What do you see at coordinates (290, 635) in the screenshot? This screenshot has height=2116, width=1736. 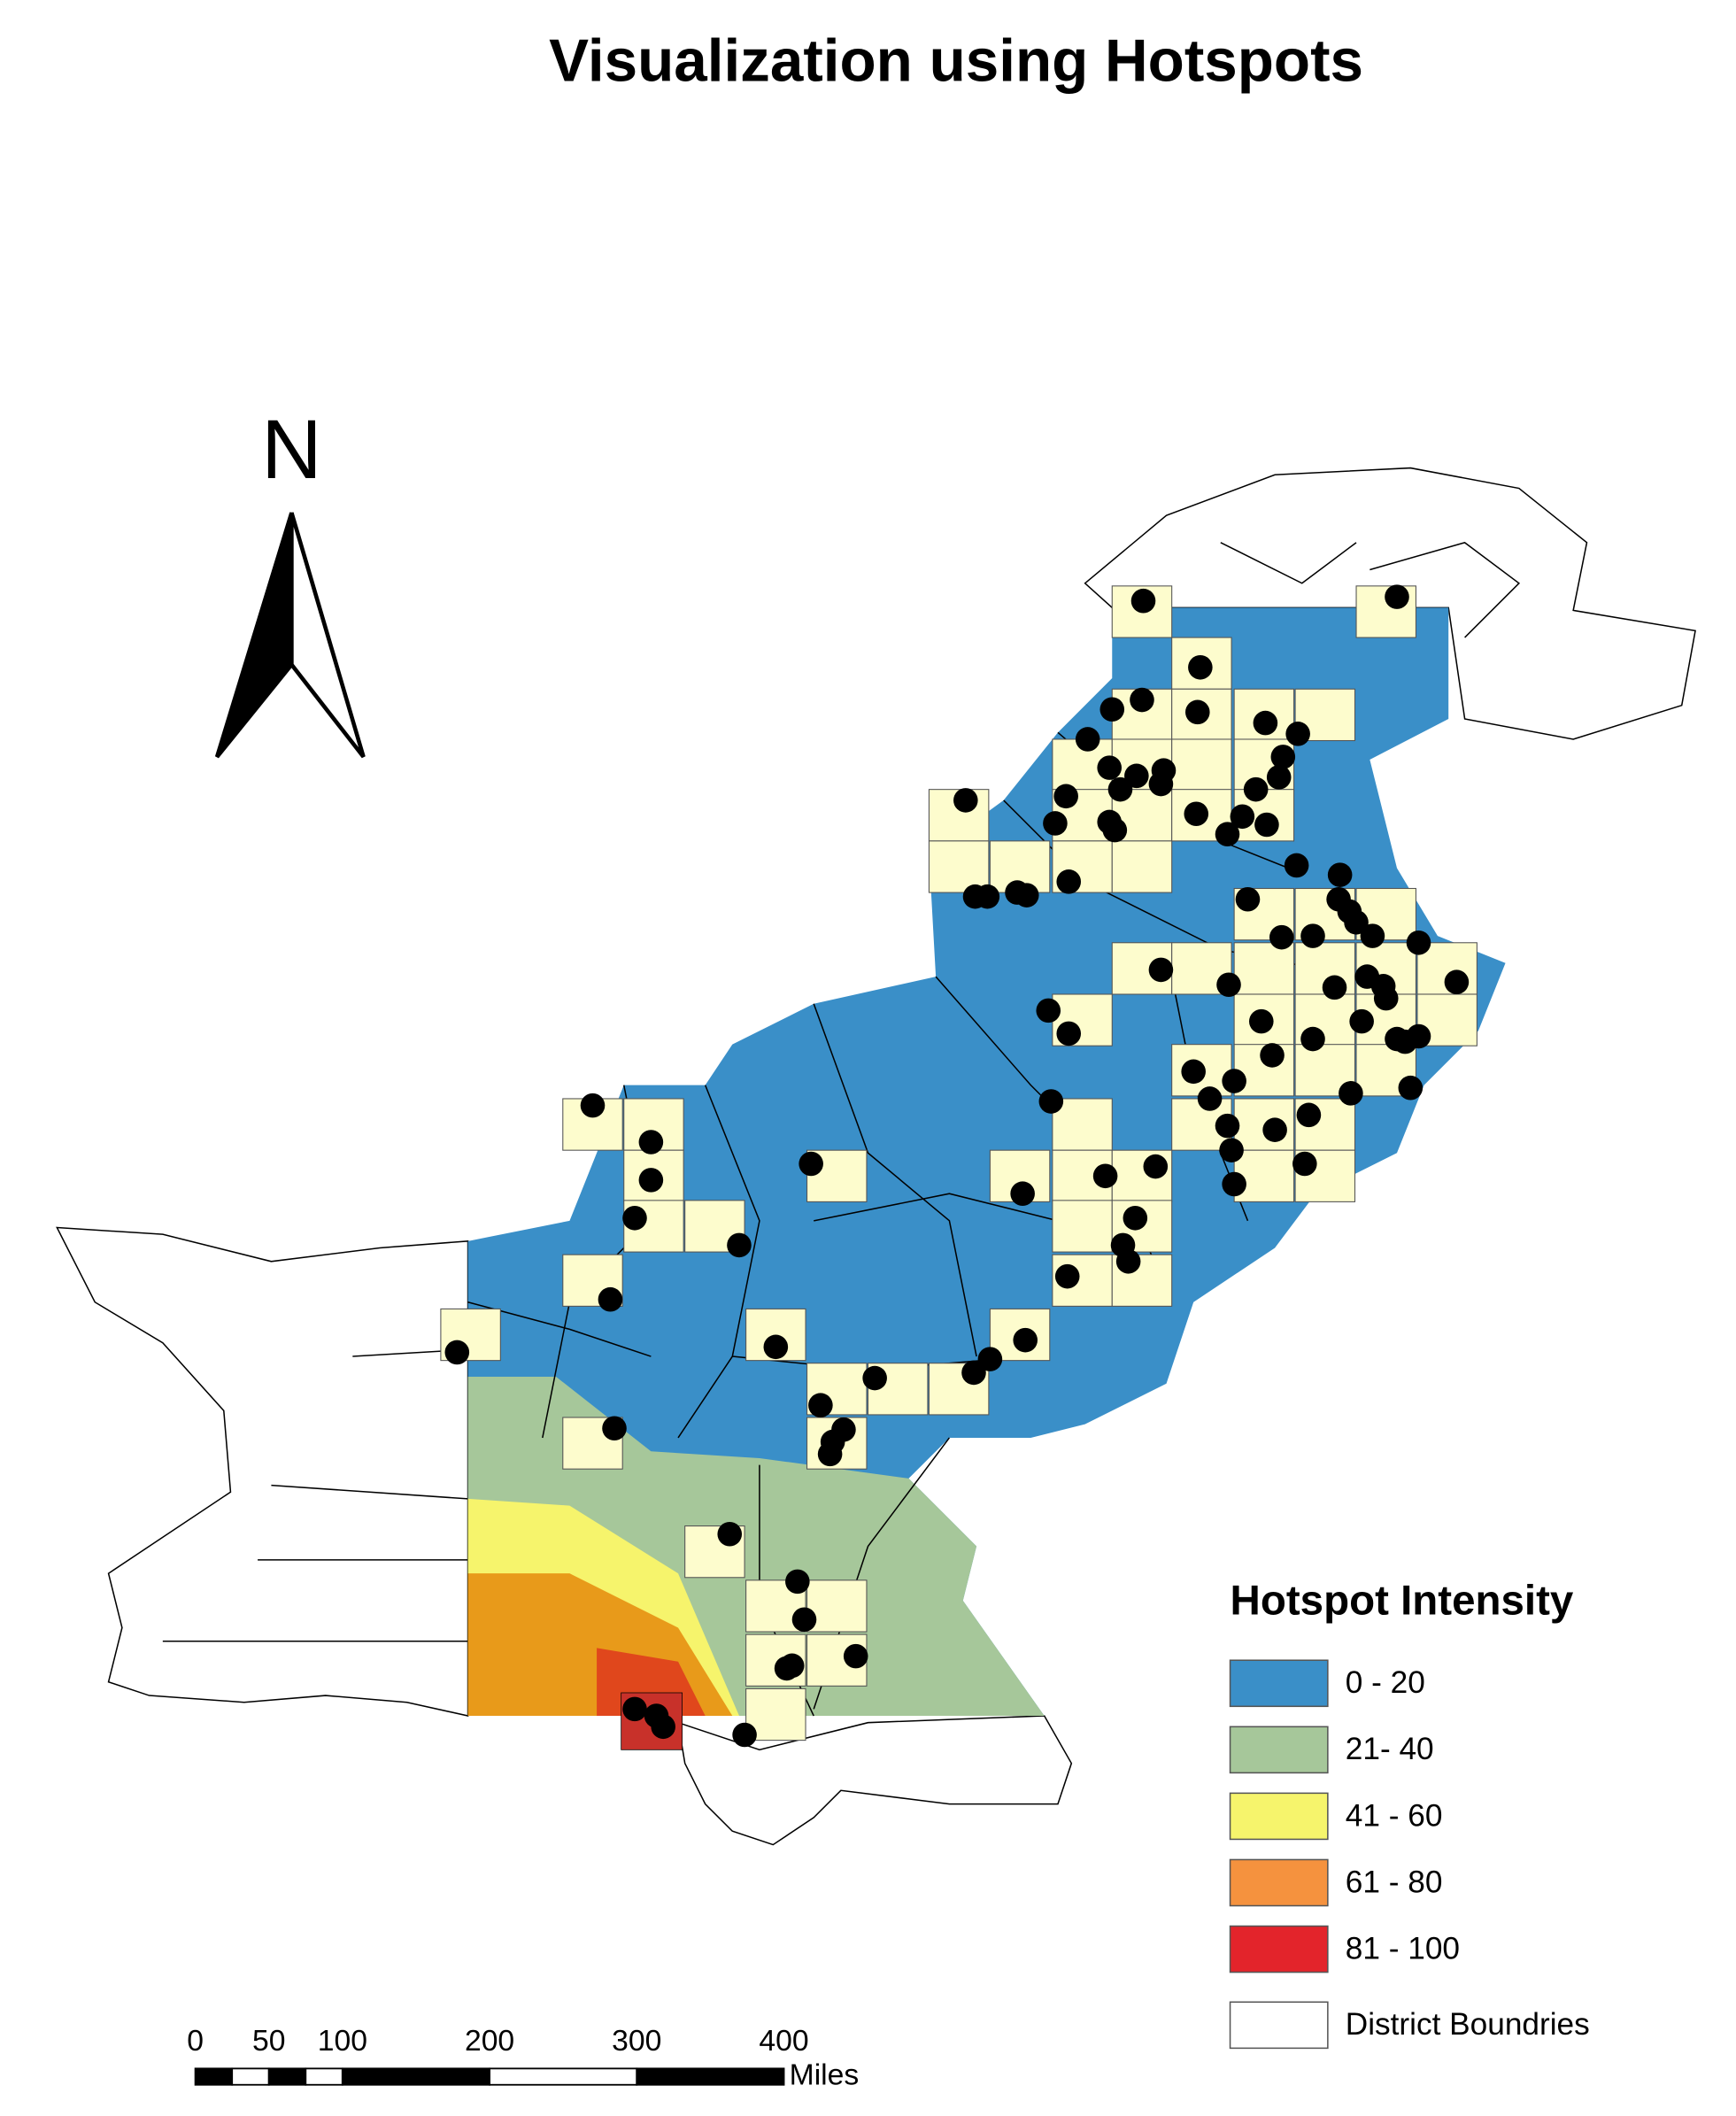 I see `north-arrow` at bounding box center [290, 635].